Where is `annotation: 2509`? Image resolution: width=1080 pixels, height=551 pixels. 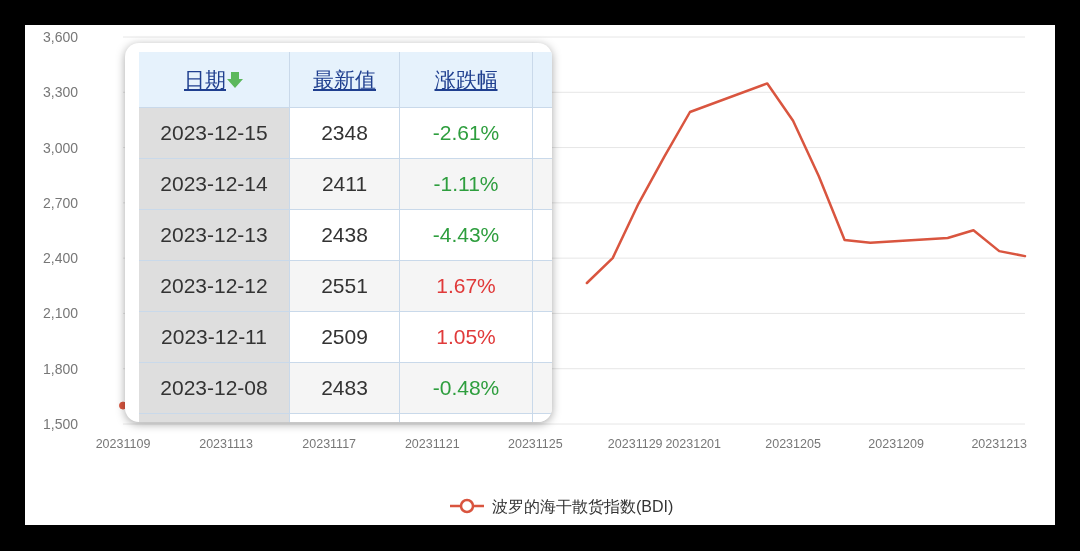
annotation: 2509 is located at coordinates (344, 337).